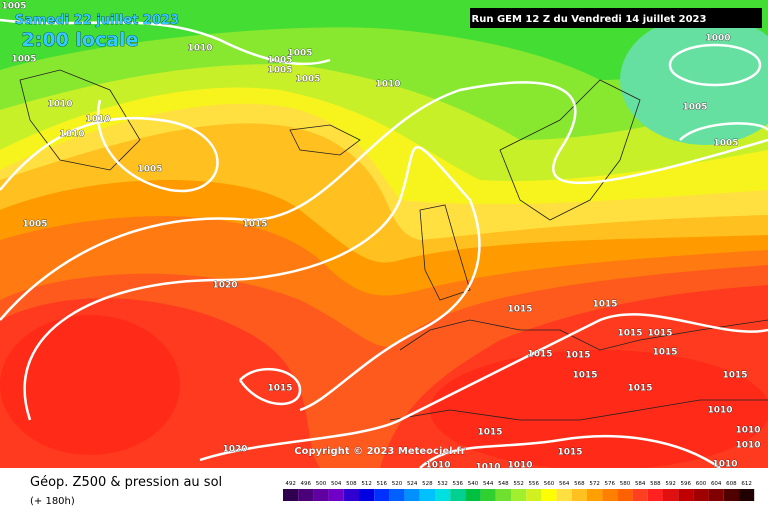 The width and height of the screenshot is (768, 512). I want to click on scale-label: 560, so click(549, 484).